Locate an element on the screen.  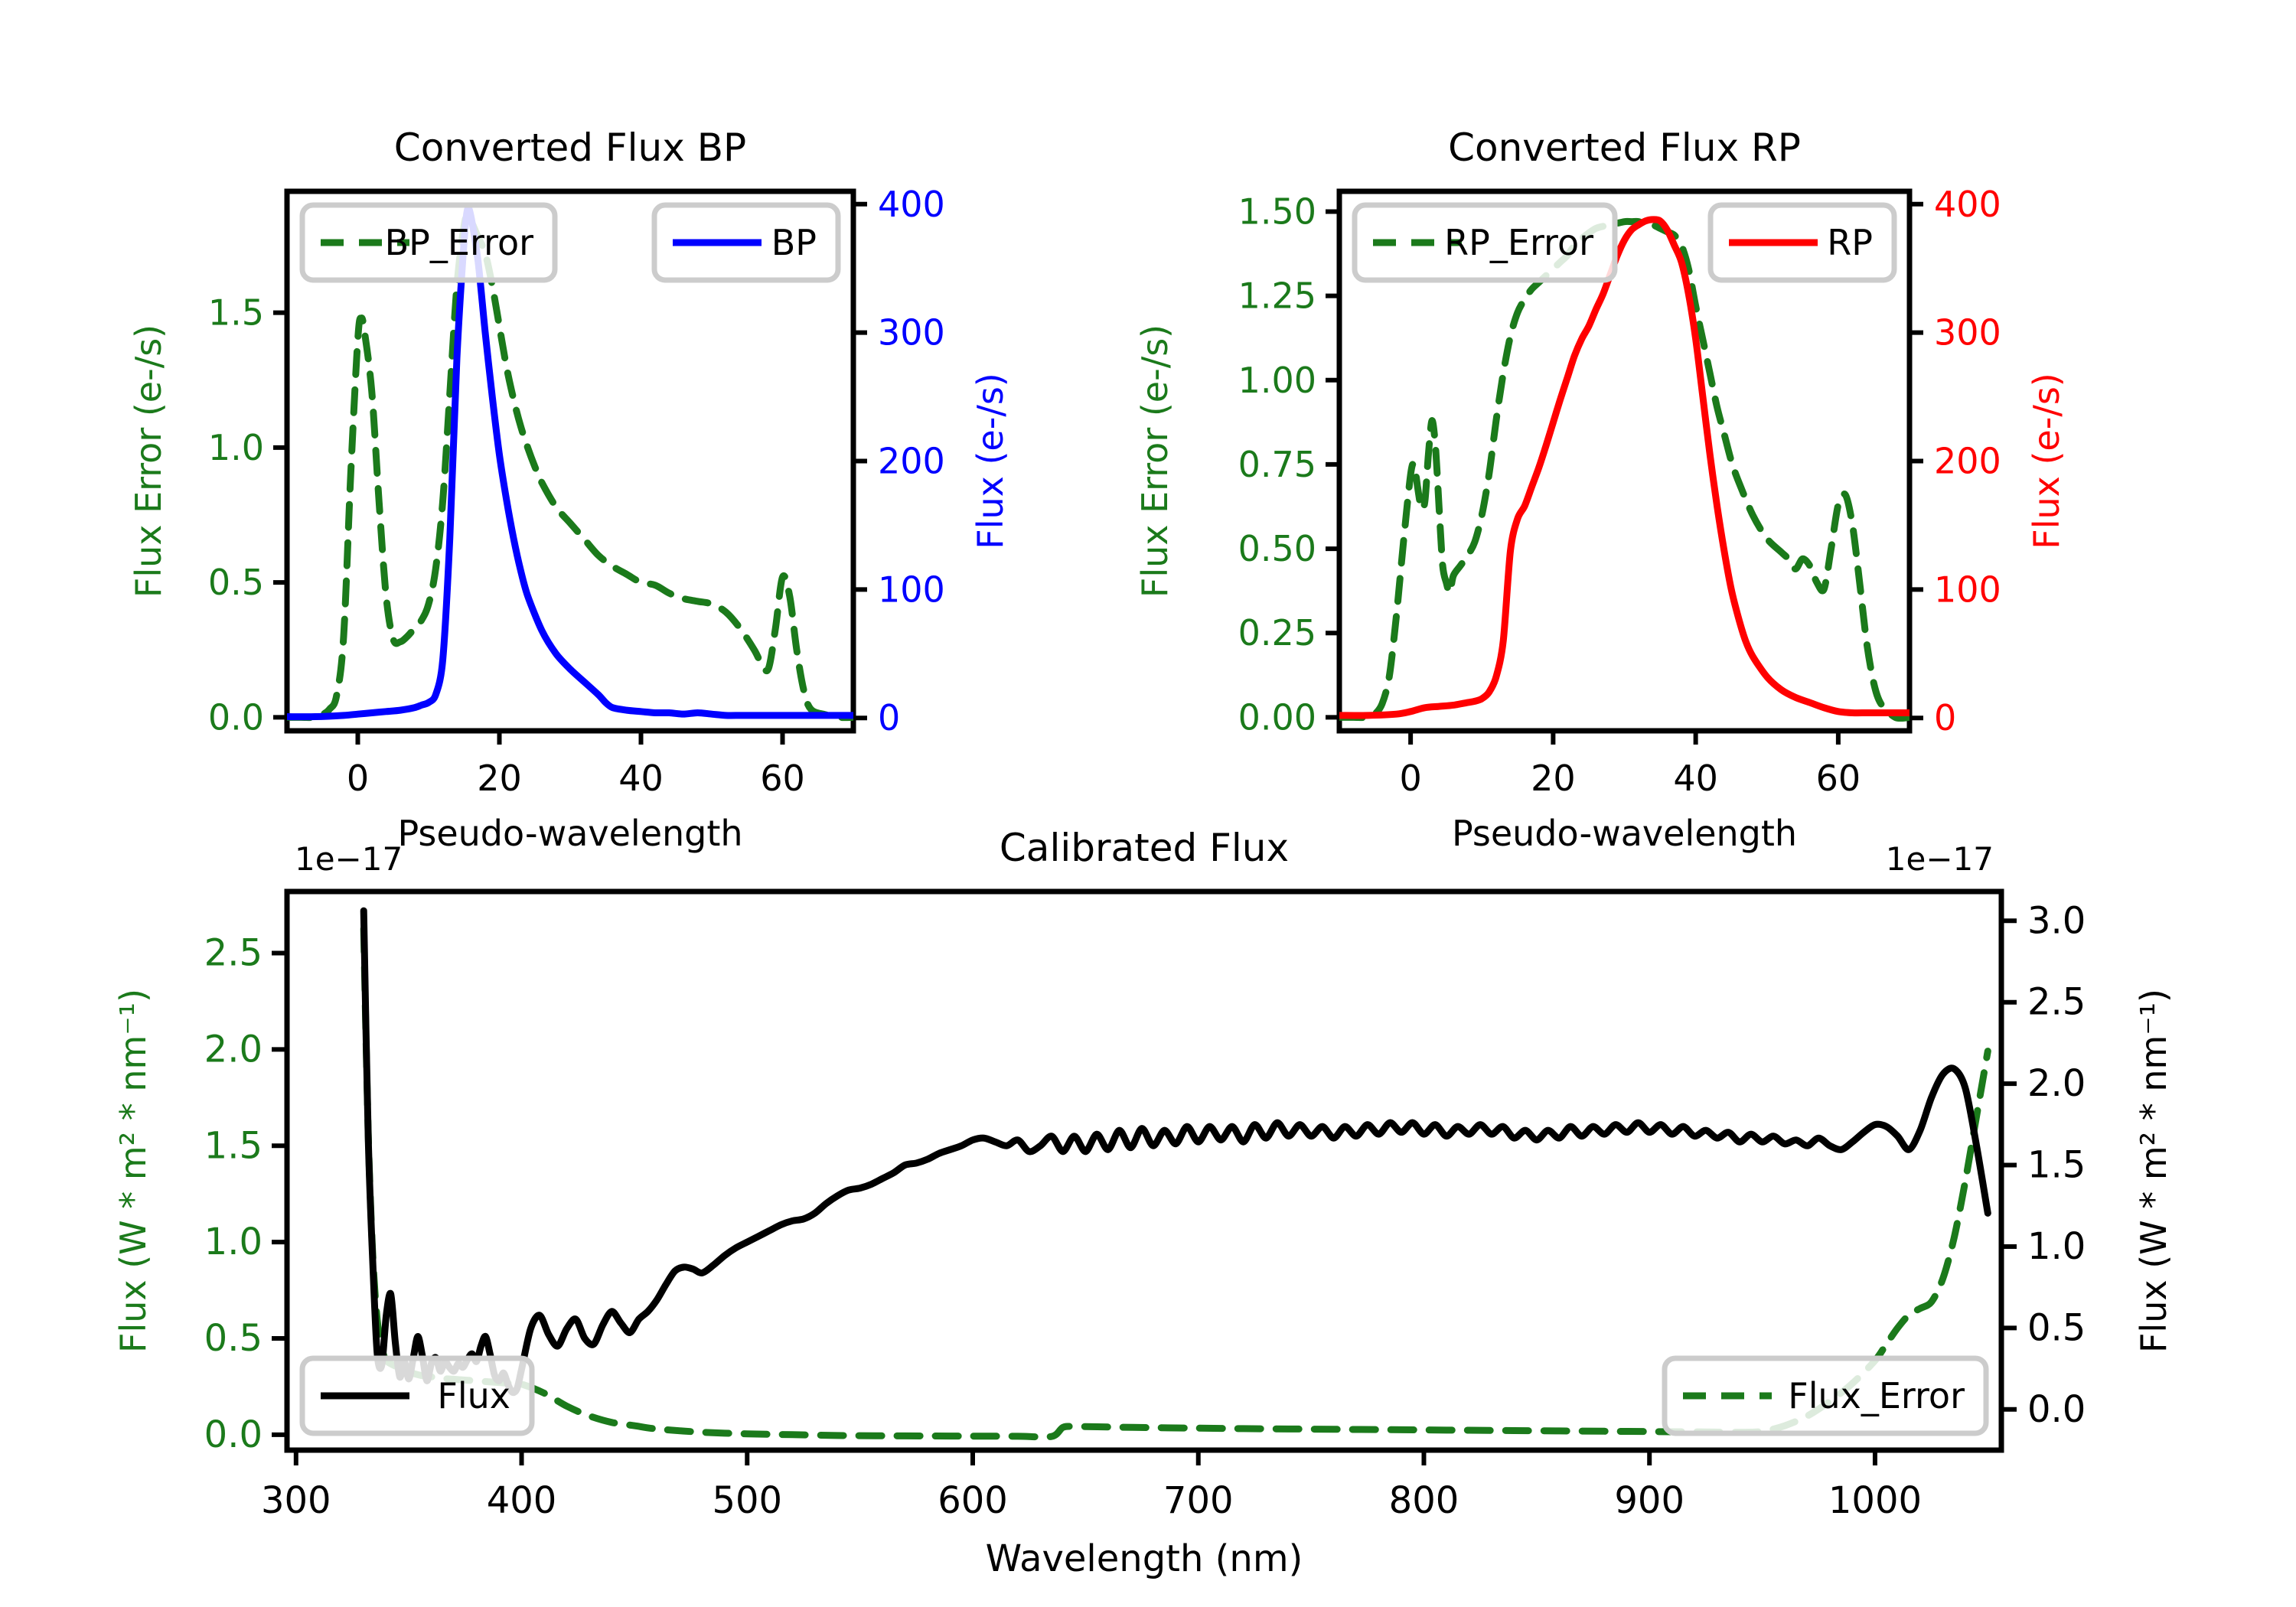
rp-ytick-left-label: 0.50 is located at coordinates (1277, 548).